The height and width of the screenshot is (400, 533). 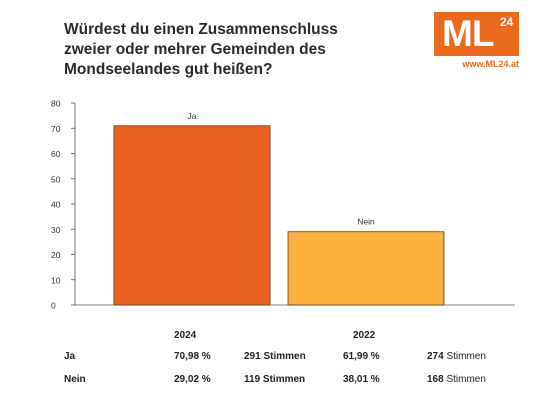 I want to click on title-line-3: Mondseelandes gut heißen?, so click(x=168, y=69).